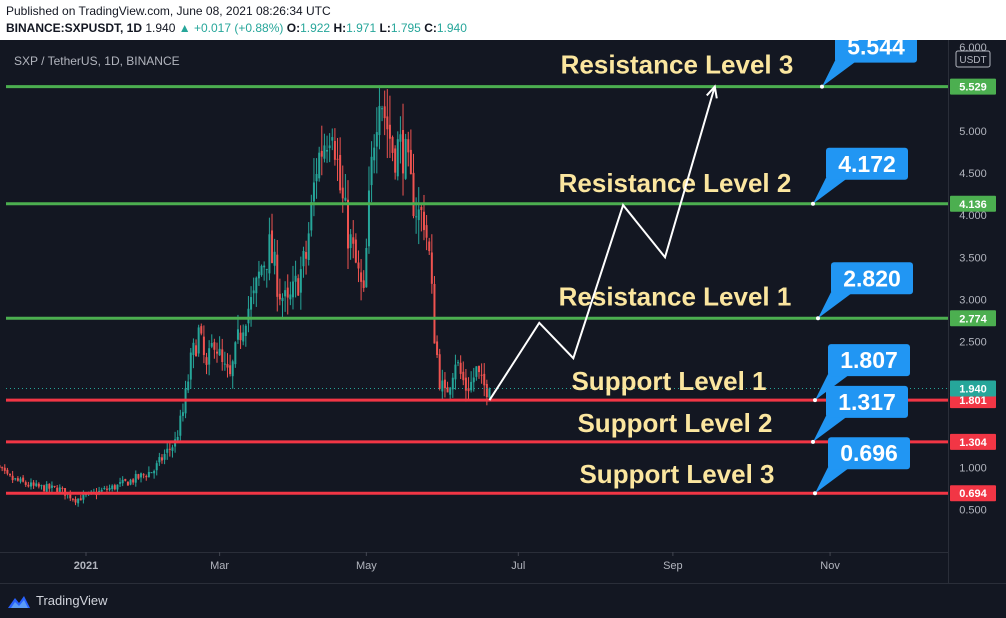 The width and height of the screenshot is (1006, 618). Describe the element at coordinates (973, 86) in the screenshot. I see `level-price-tag-bg` at that location.